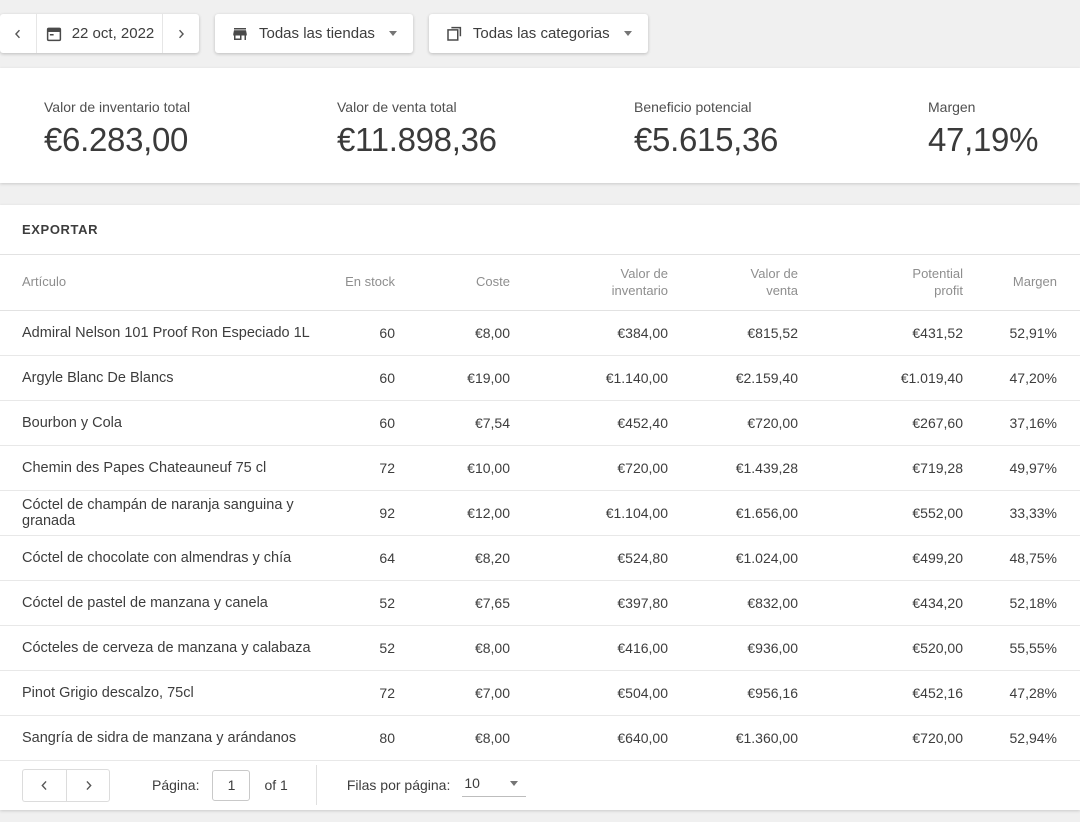 The image size is (1080, 822). I want to click on cell-stock: 92, so click(355, 513).